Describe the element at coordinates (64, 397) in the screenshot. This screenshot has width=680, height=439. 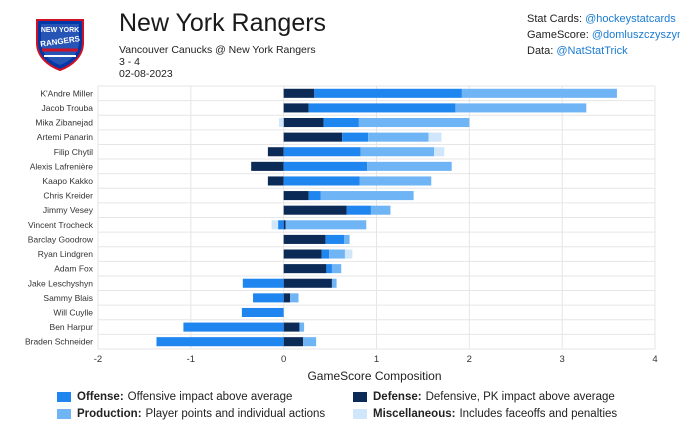
I see `legend-swatch-offense` at that location.